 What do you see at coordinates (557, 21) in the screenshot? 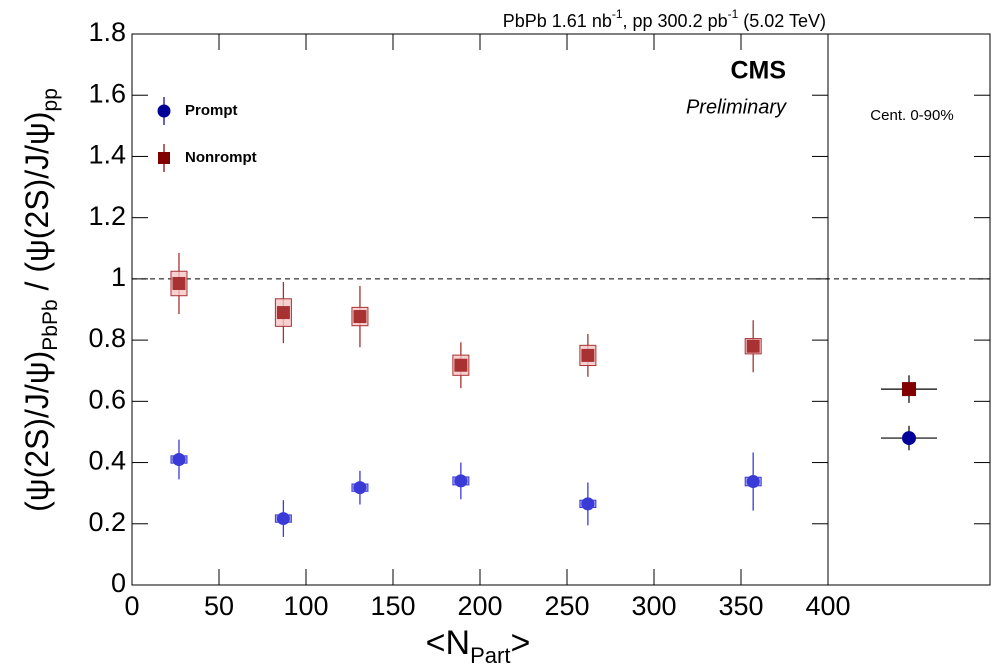
I see `title-part: PbPb 1.61 nb` at bounding box center [557, 21].